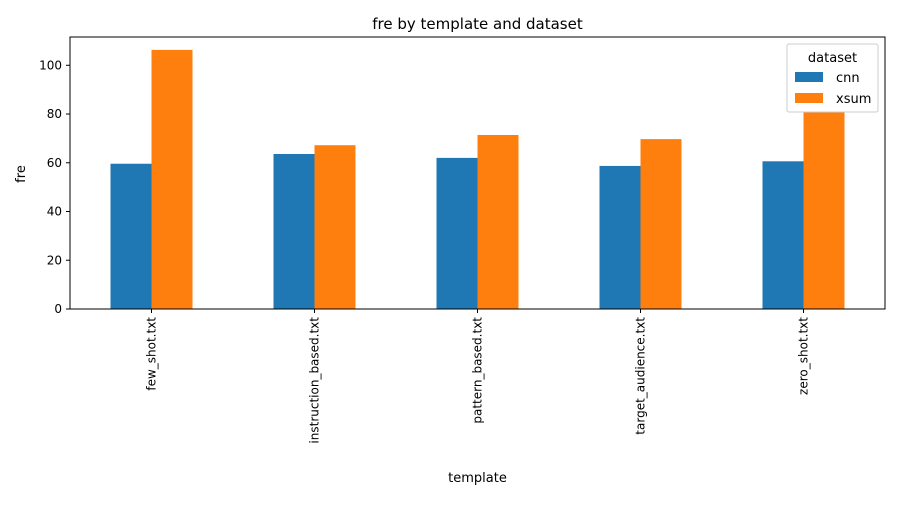 The height and width of the screenshot is (505, 900). I want to click on chart-title: fre by template and dataset, so click(477, 24).